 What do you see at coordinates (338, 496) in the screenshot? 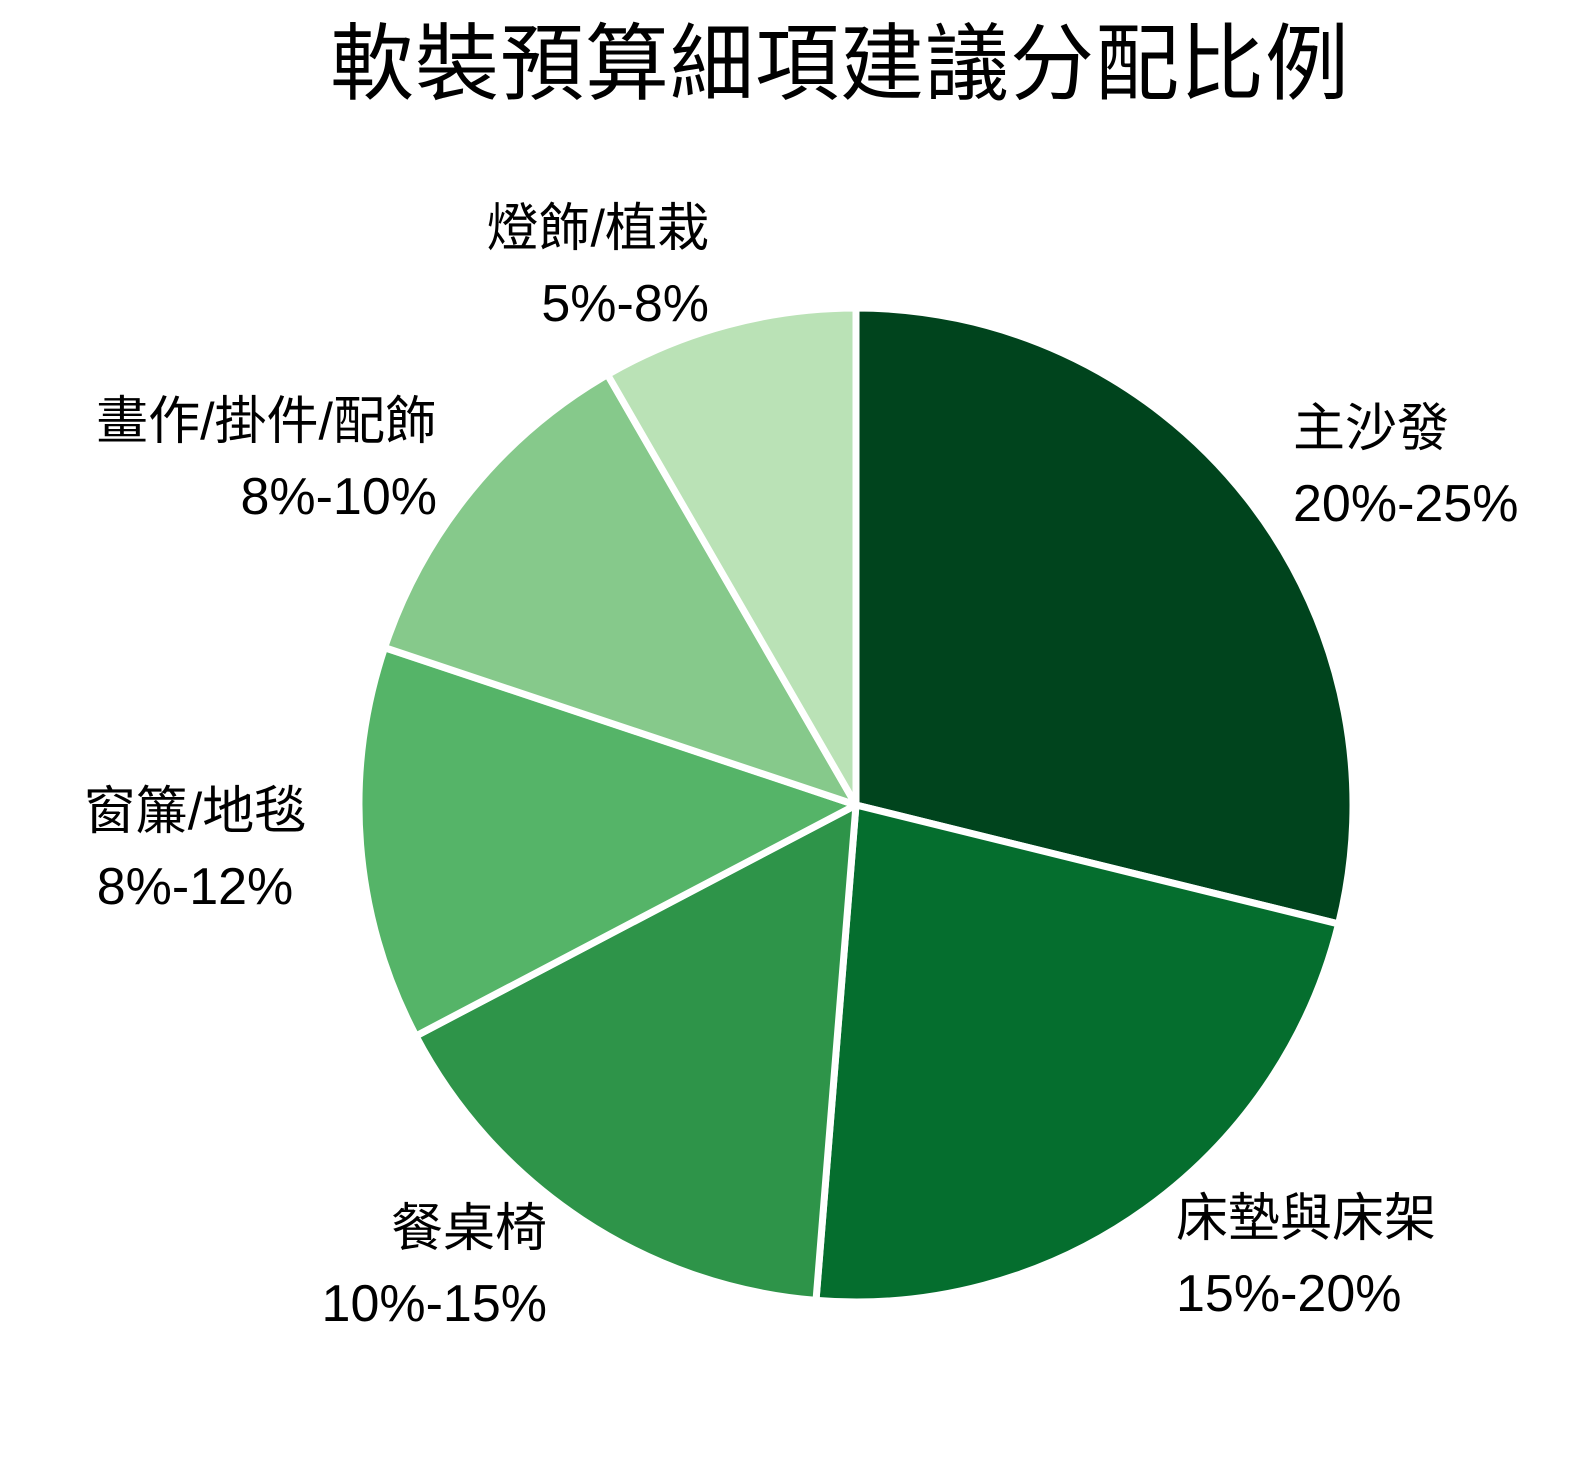
I see `slice-label-range: 8%-10%` at bounding box center [338, 496].